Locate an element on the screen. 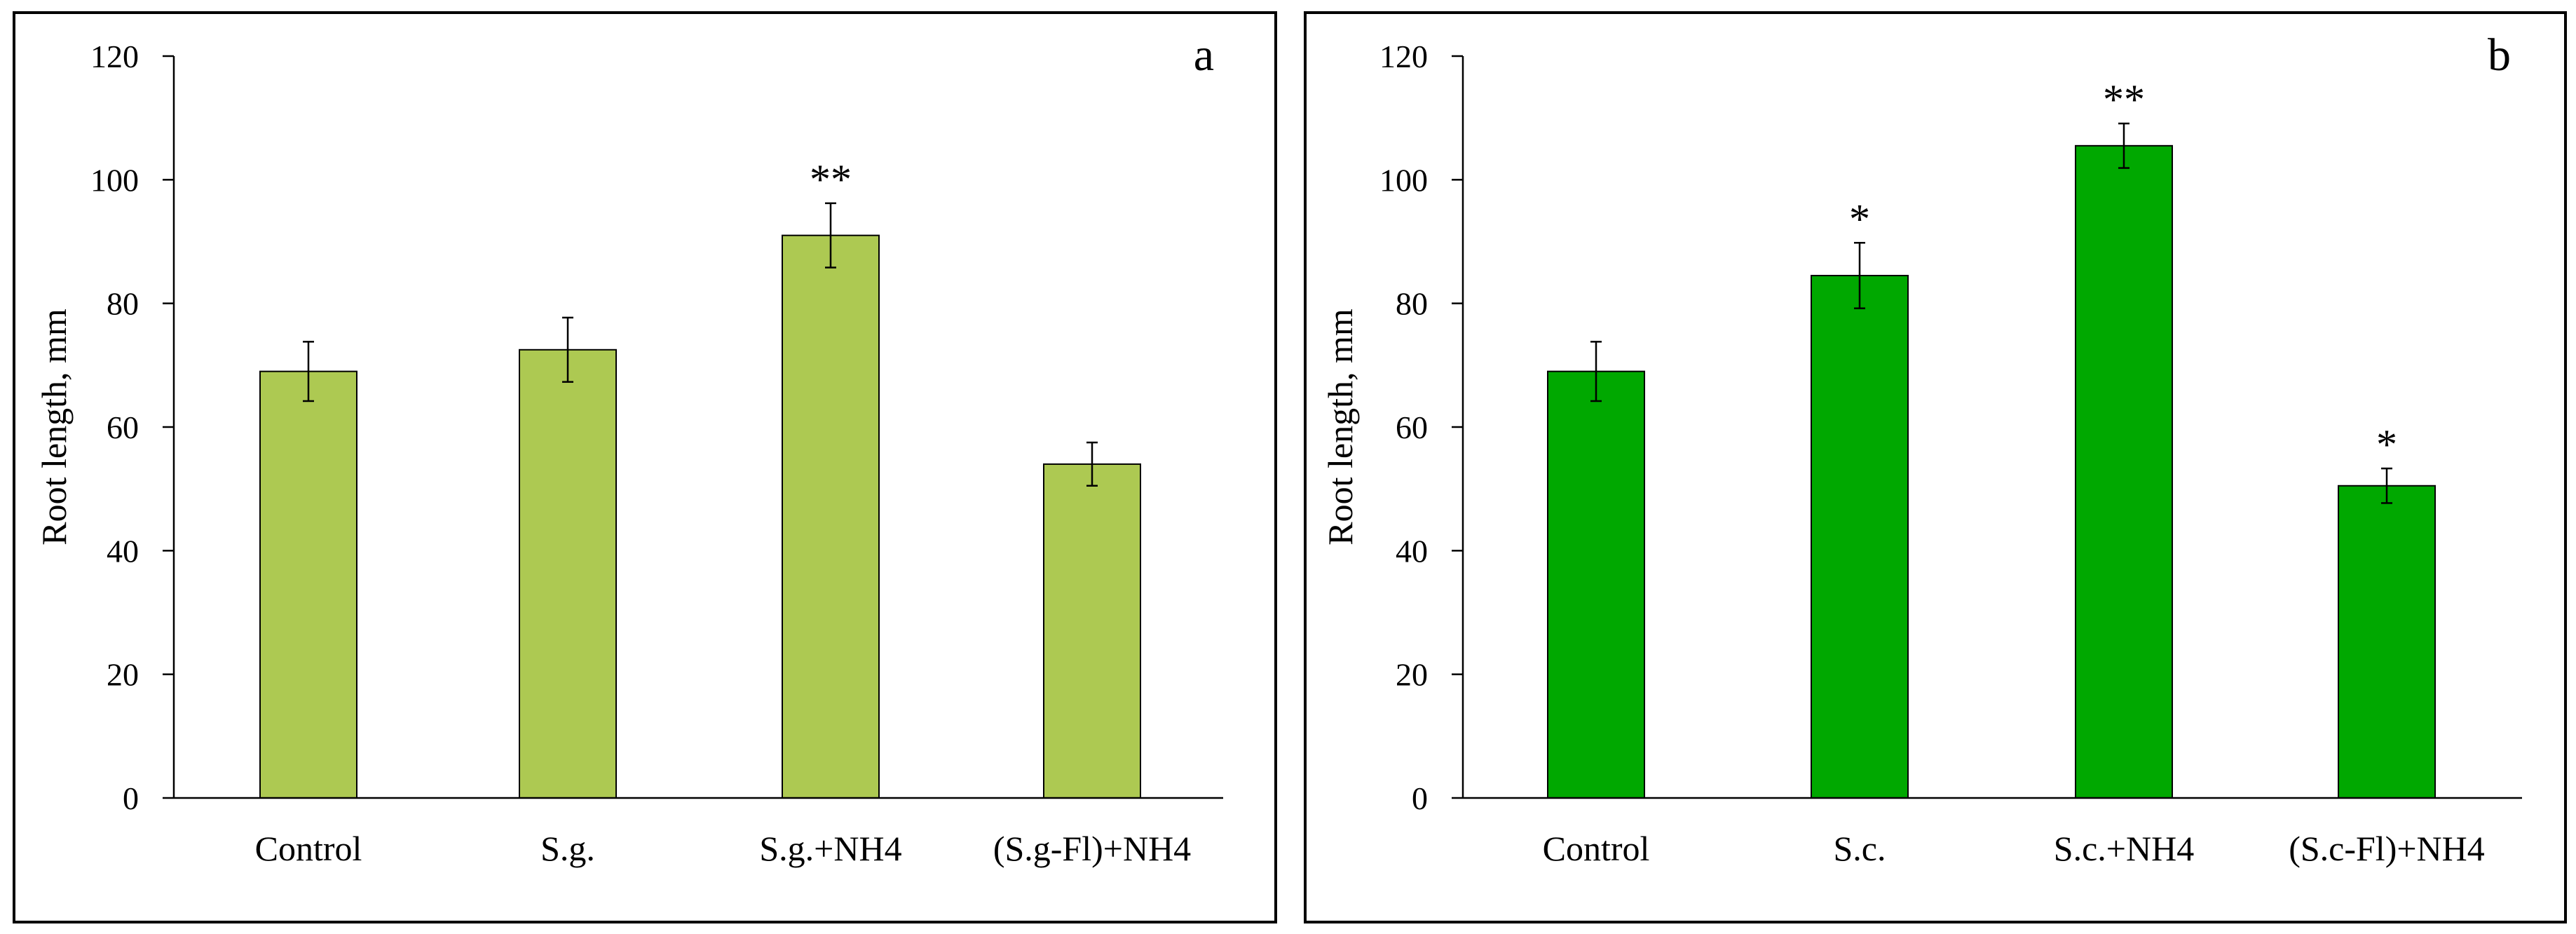 This screenshot has height=934, width=2576. category-label: S.g.+NH4 is located at coordinates (830, 849).